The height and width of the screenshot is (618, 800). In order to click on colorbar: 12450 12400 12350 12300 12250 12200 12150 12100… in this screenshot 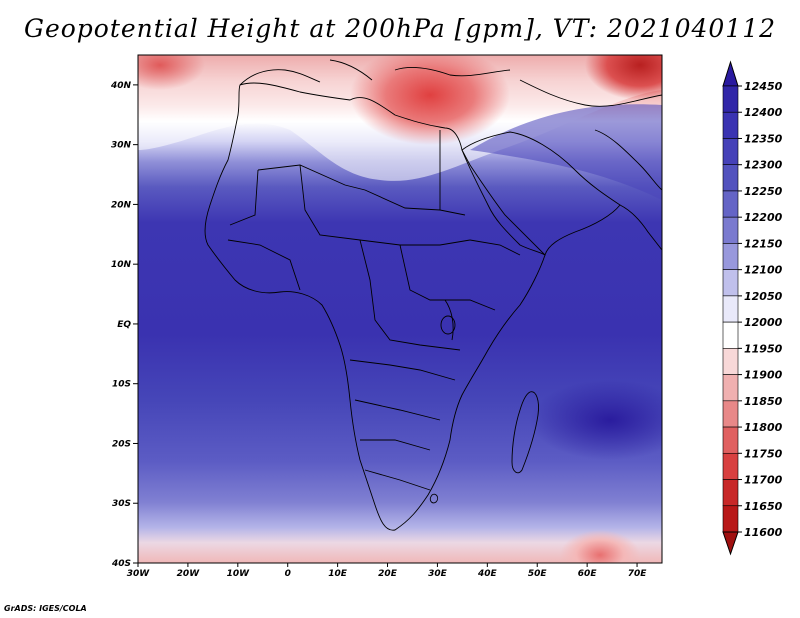, I will do `click(752, 308)`.